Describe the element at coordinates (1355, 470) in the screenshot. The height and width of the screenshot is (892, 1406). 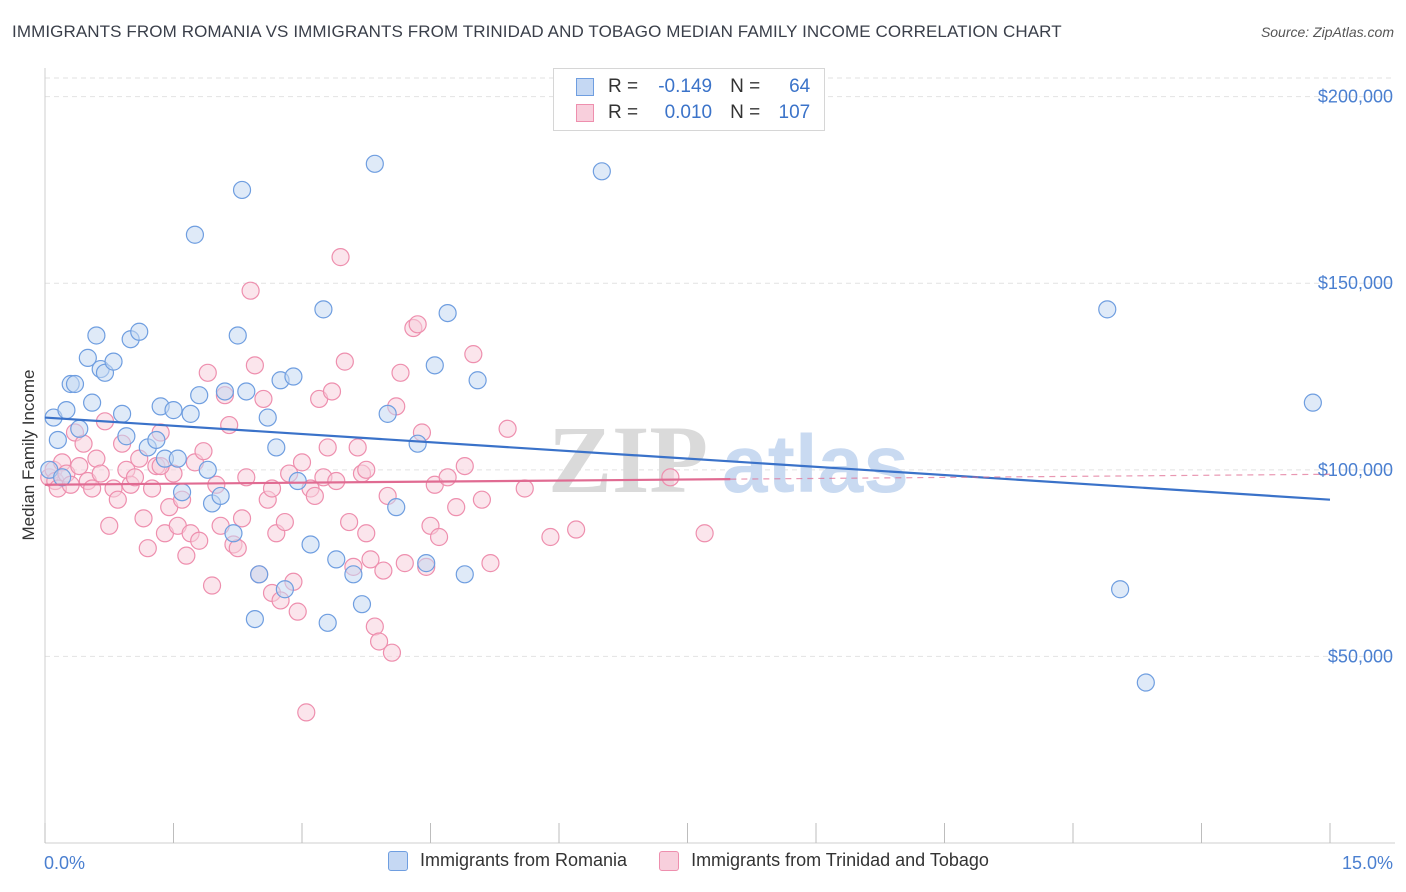
I see `y-tick-label: $100,000` at that location.